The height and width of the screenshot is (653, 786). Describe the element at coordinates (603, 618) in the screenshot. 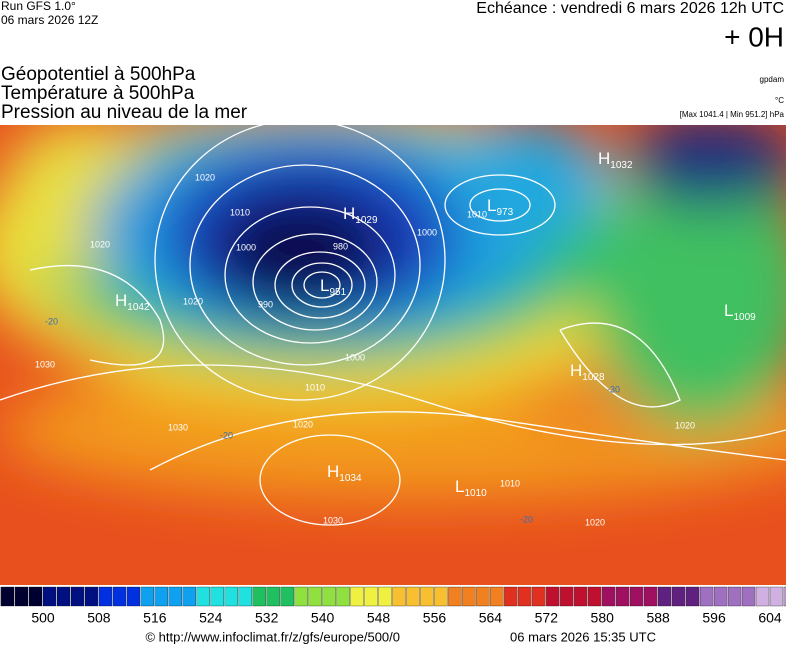

I see `colorbar-label: 580` at that location.